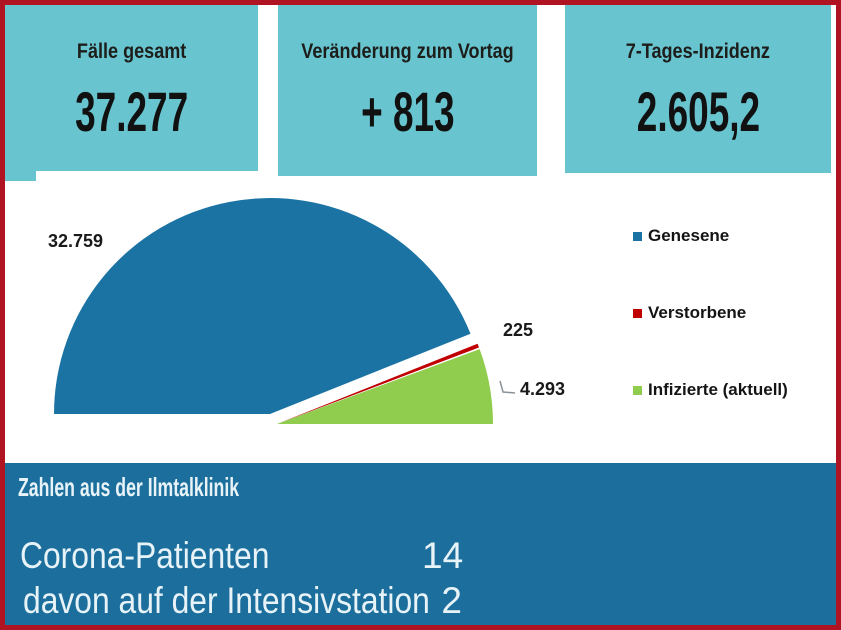 The width and height of the screenshot is (841, 630). I want to click on clinic-row-label: davon auf der Intensivstation, so click(226, 600).